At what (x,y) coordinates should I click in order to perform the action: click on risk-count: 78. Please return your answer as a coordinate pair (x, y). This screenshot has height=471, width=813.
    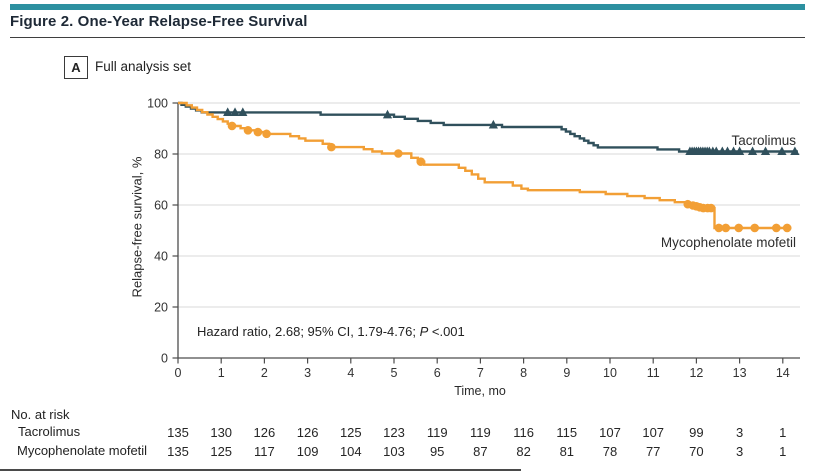
    Looking at the image, I should click on (610, 451).